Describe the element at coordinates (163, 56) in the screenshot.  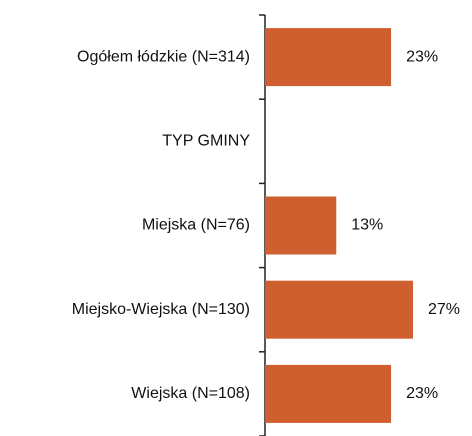
I see `category-label: Ogółem łódzkie (N=314)` at that location.